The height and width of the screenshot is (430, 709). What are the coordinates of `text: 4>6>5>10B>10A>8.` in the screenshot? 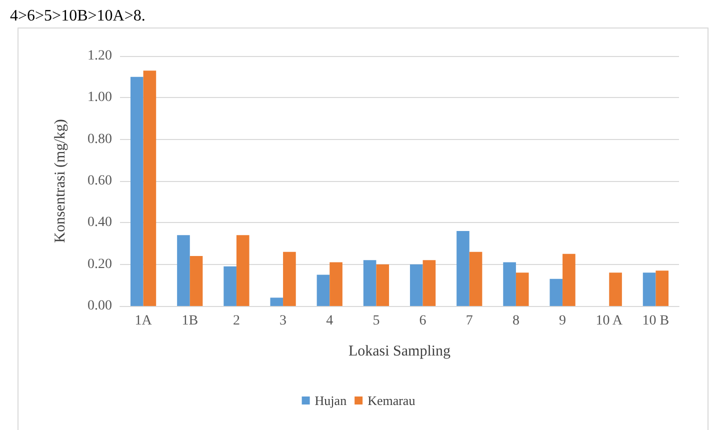 It's located at (78, 16).